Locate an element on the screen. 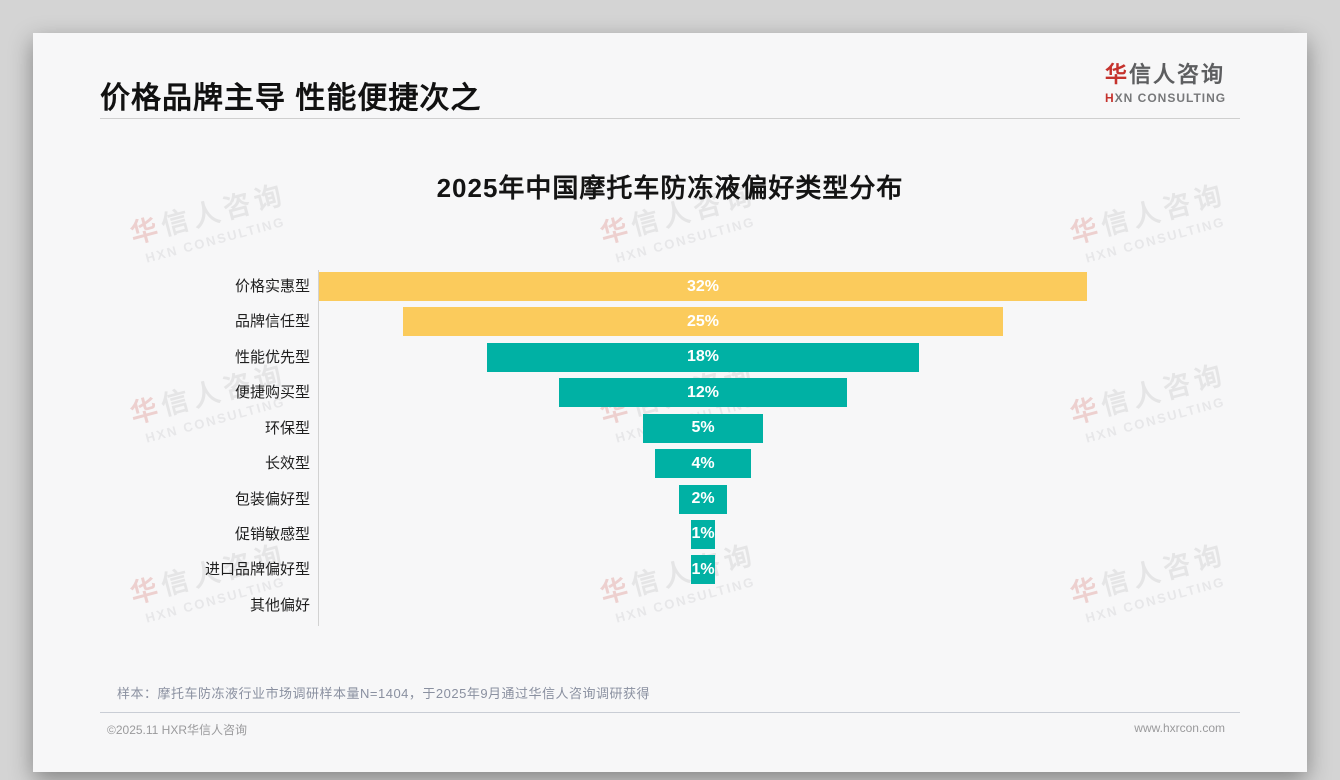 Image resolution: width=1340 pixels, height=780 pixels. bar-value-label: 4% is located at coordinates (703, 463).